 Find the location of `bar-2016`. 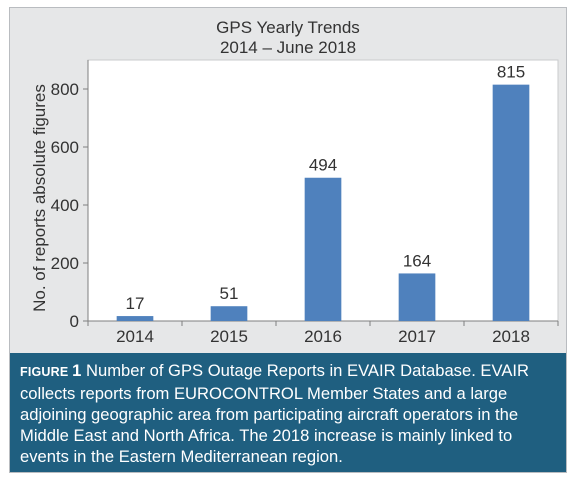

bar-2016 is located at coordinates (323, 249).